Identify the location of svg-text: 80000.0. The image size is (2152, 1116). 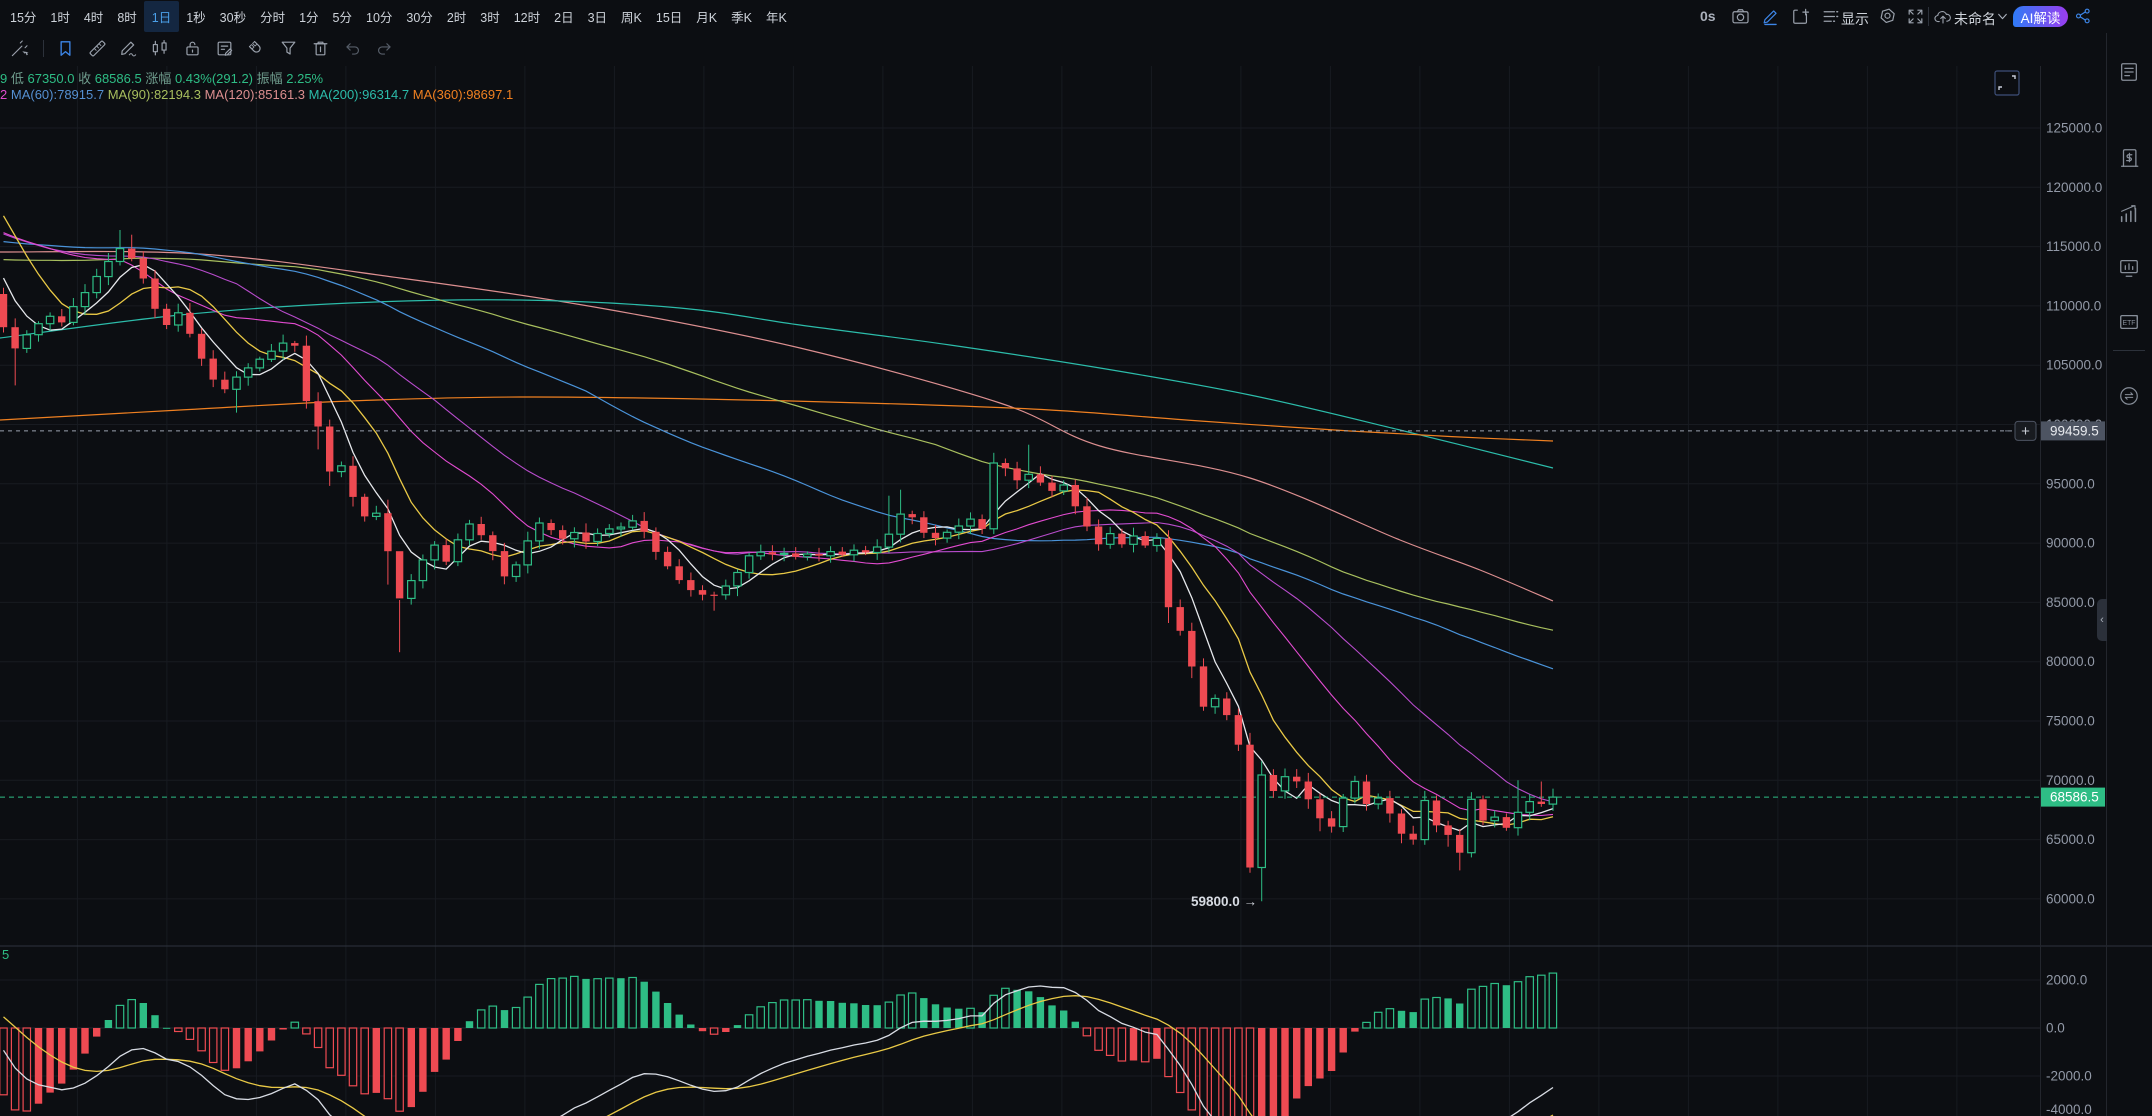
(2070, 661).